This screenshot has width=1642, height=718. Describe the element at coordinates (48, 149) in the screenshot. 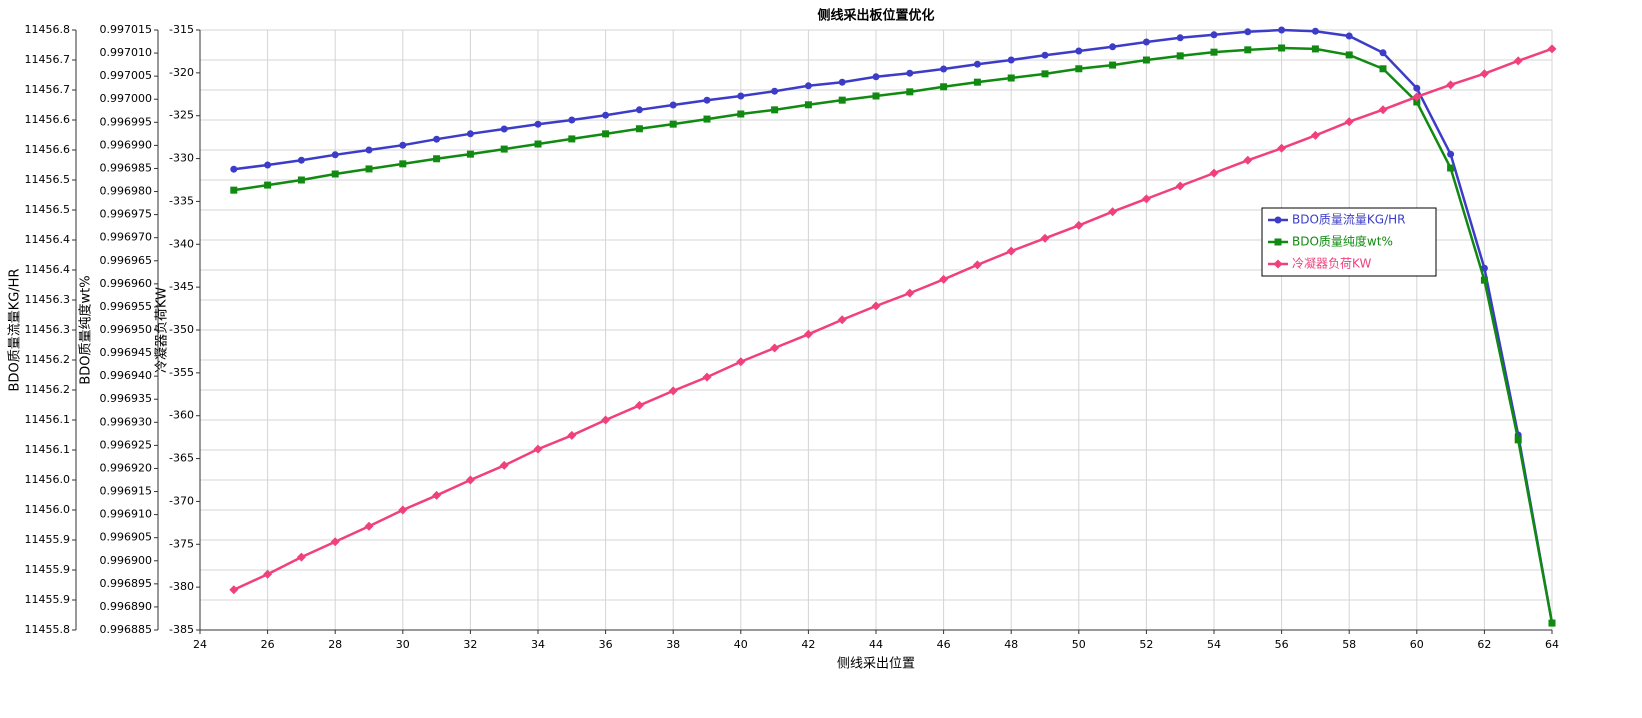

I see `y-tick-label: 11456.6` at that location.